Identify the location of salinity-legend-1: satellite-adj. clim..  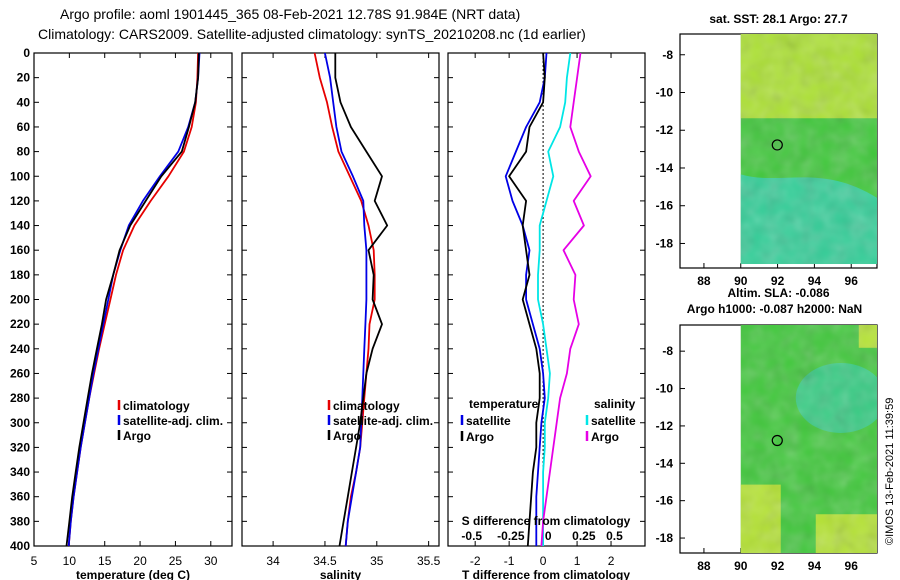
(383, 421).